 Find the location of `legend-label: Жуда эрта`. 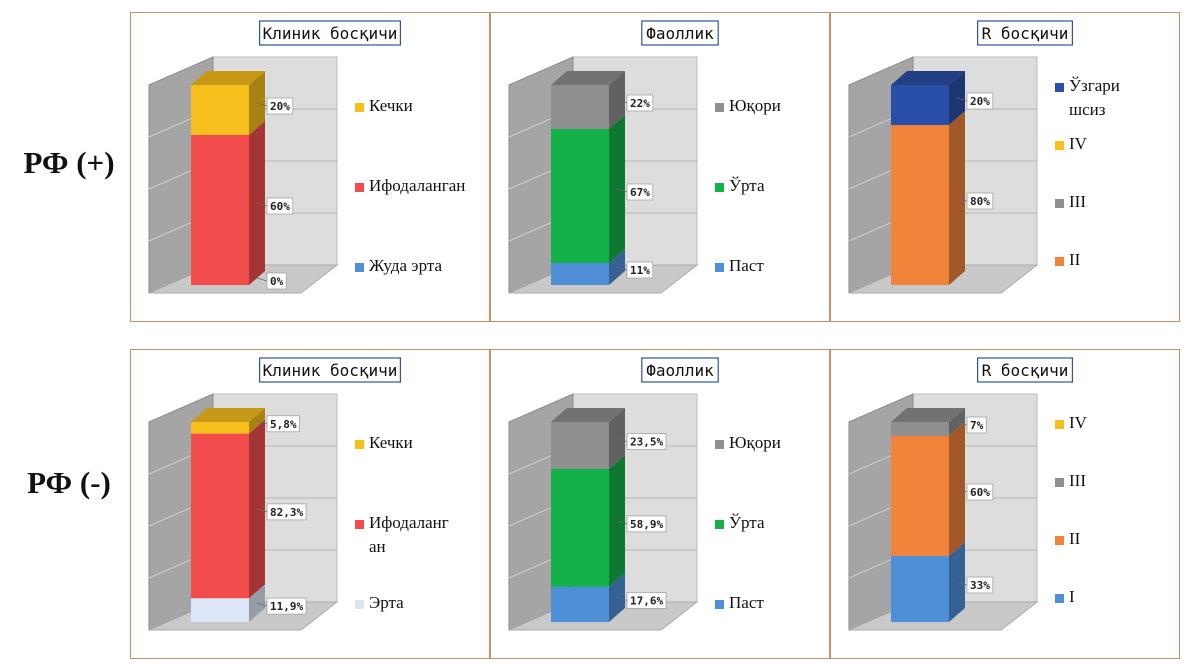

legend-label: Жуда эрта is located at coordinates (405, 265).